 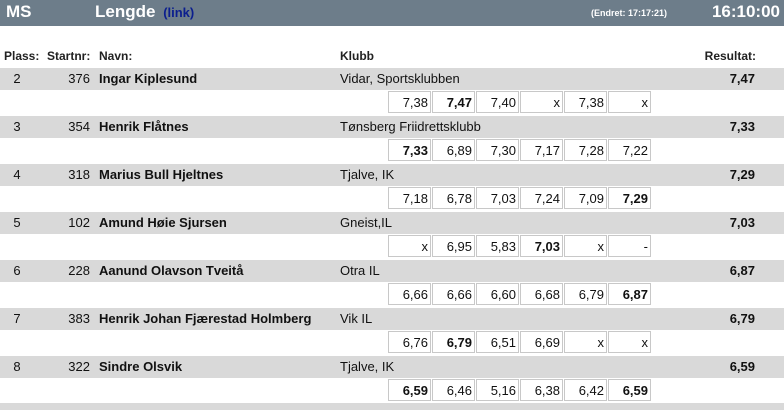 I want to click on attempt-cell: 6,76, so click(x=409, y=342).